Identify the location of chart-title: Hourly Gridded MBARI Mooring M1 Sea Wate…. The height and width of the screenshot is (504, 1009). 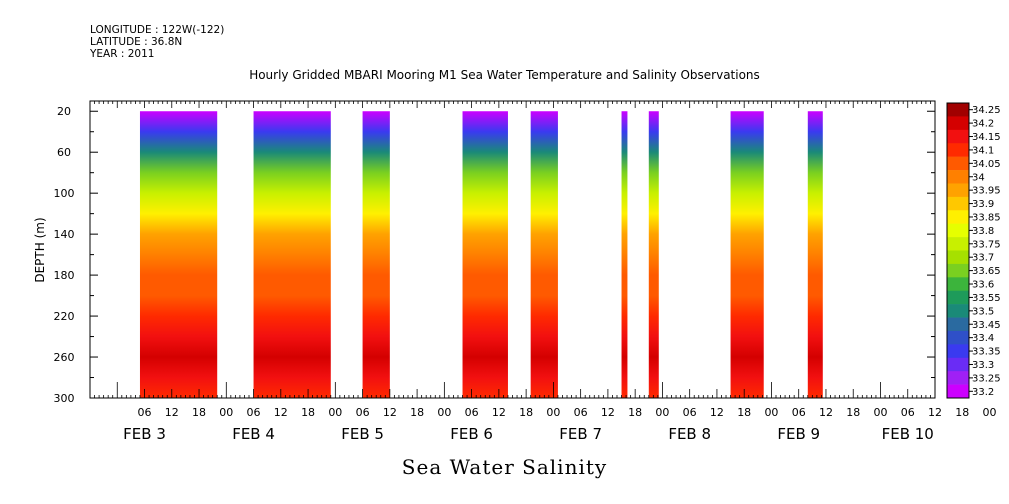
(504, 75).